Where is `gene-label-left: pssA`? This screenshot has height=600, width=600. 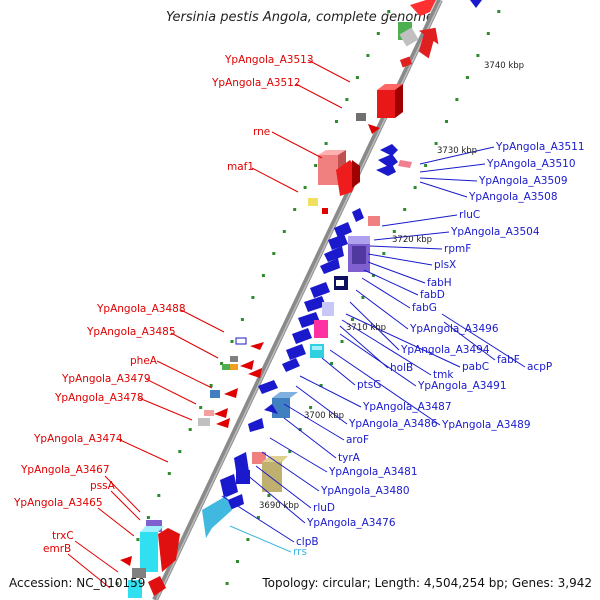 gene-label-left: pssA is located at coordinates (103, 486).